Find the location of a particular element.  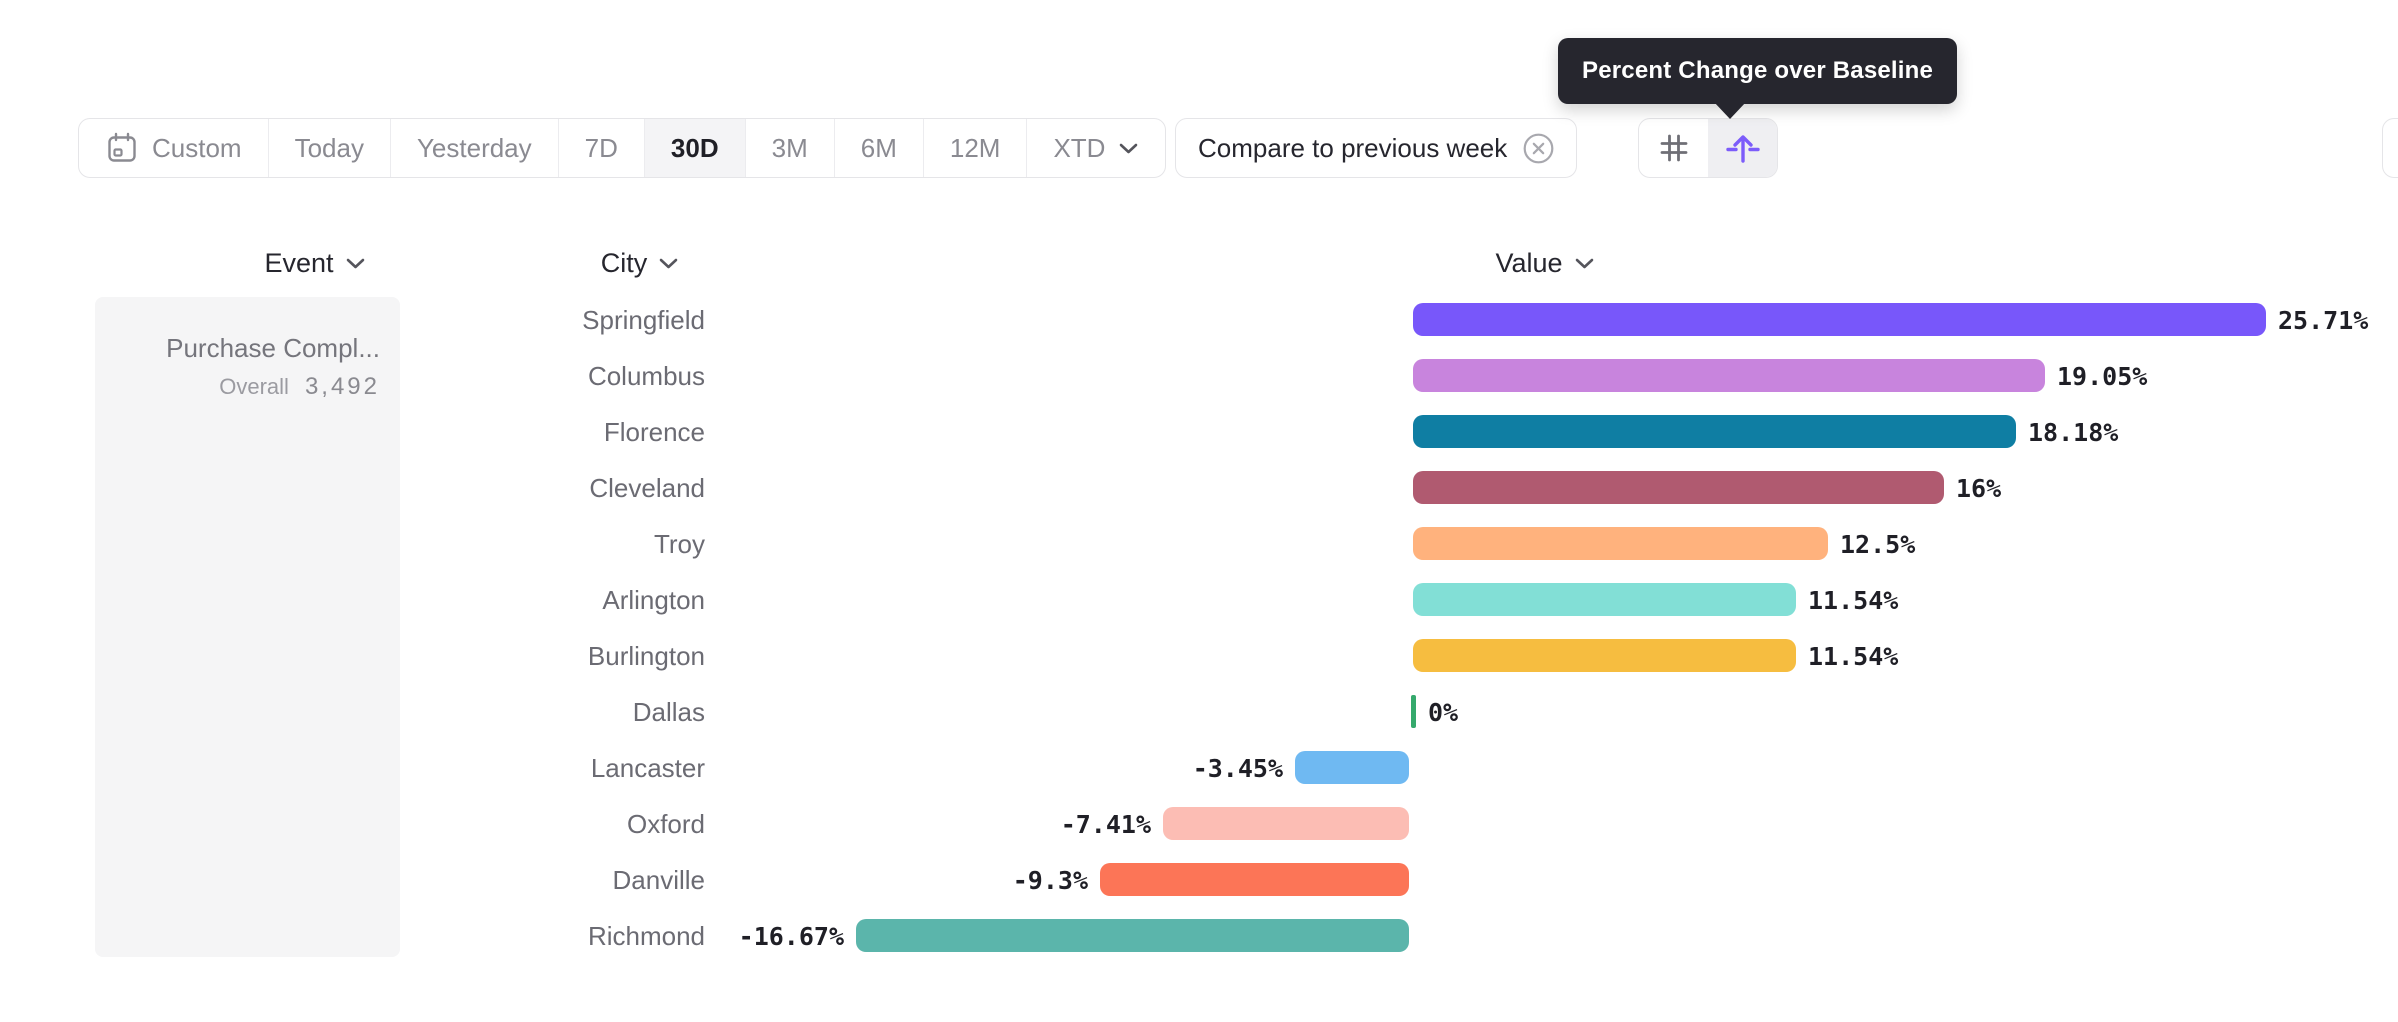

value-label: -9.3% is located at coordinates (1050, 880).